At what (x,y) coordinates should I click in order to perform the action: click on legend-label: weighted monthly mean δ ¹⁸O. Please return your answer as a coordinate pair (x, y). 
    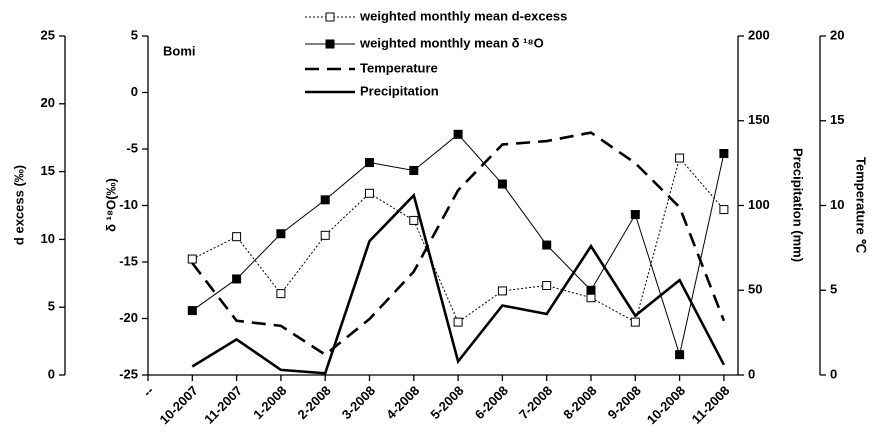
    Looking at the image, I should click on (451, 42).